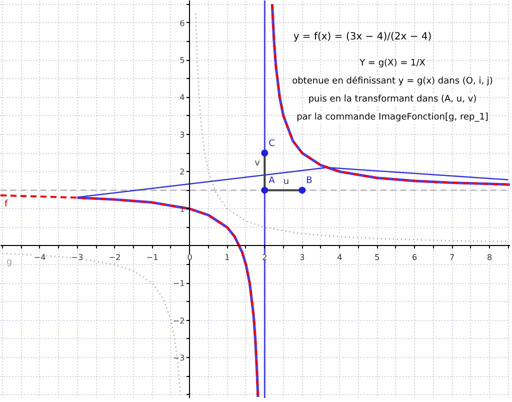 This screenshot has width=512, height=402. What do you see at coordinates (302, 257) in the screenshot?
I see `x-tick-label: 3` at bounding box center [302, 257].